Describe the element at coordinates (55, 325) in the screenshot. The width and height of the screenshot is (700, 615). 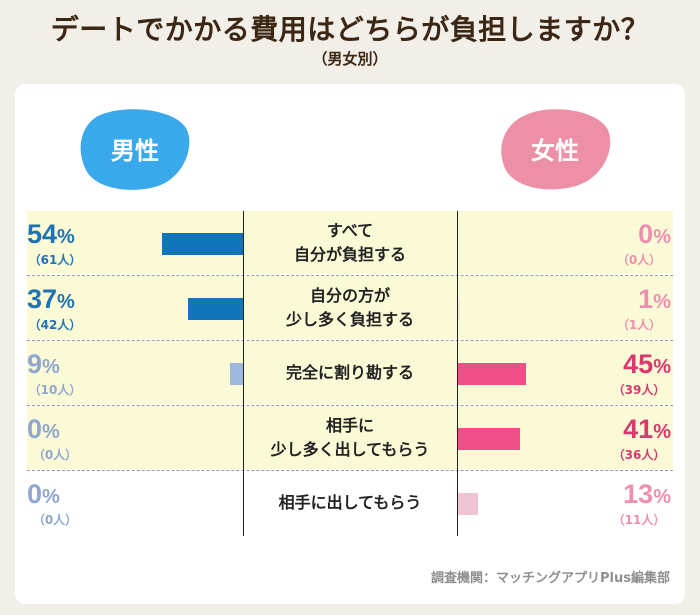
I see `male-count: （42人）` at that location.